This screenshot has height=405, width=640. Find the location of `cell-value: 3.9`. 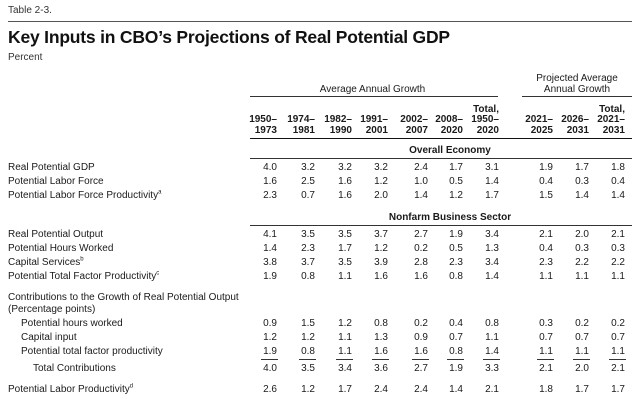

cell-value: 3.9 is located at coordinates (381, 262).